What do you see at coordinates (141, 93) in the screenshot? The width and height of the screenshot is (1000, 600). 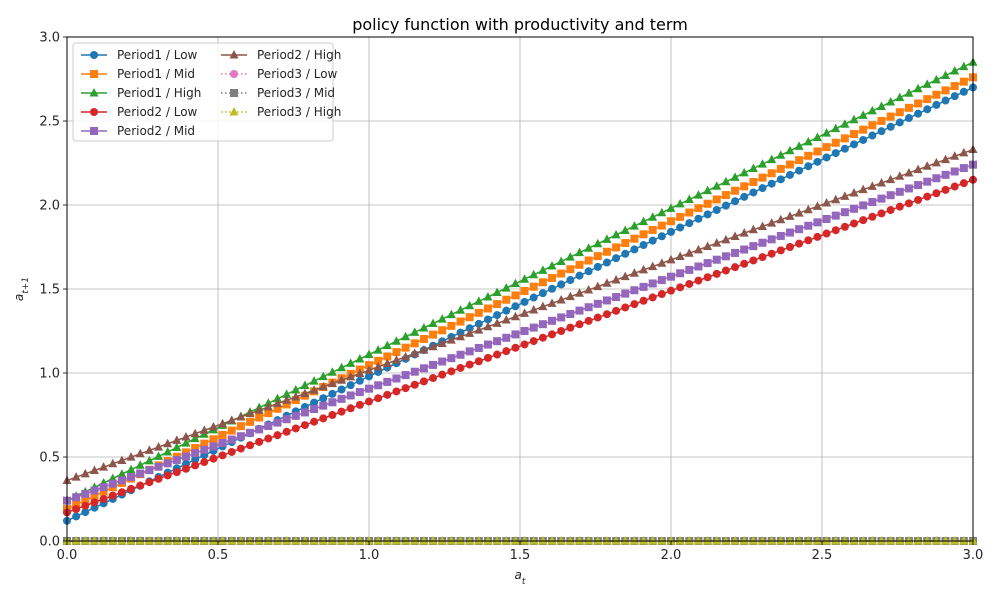 I see `legend-entry: Period1 / High` at bounding box center [141, 93].